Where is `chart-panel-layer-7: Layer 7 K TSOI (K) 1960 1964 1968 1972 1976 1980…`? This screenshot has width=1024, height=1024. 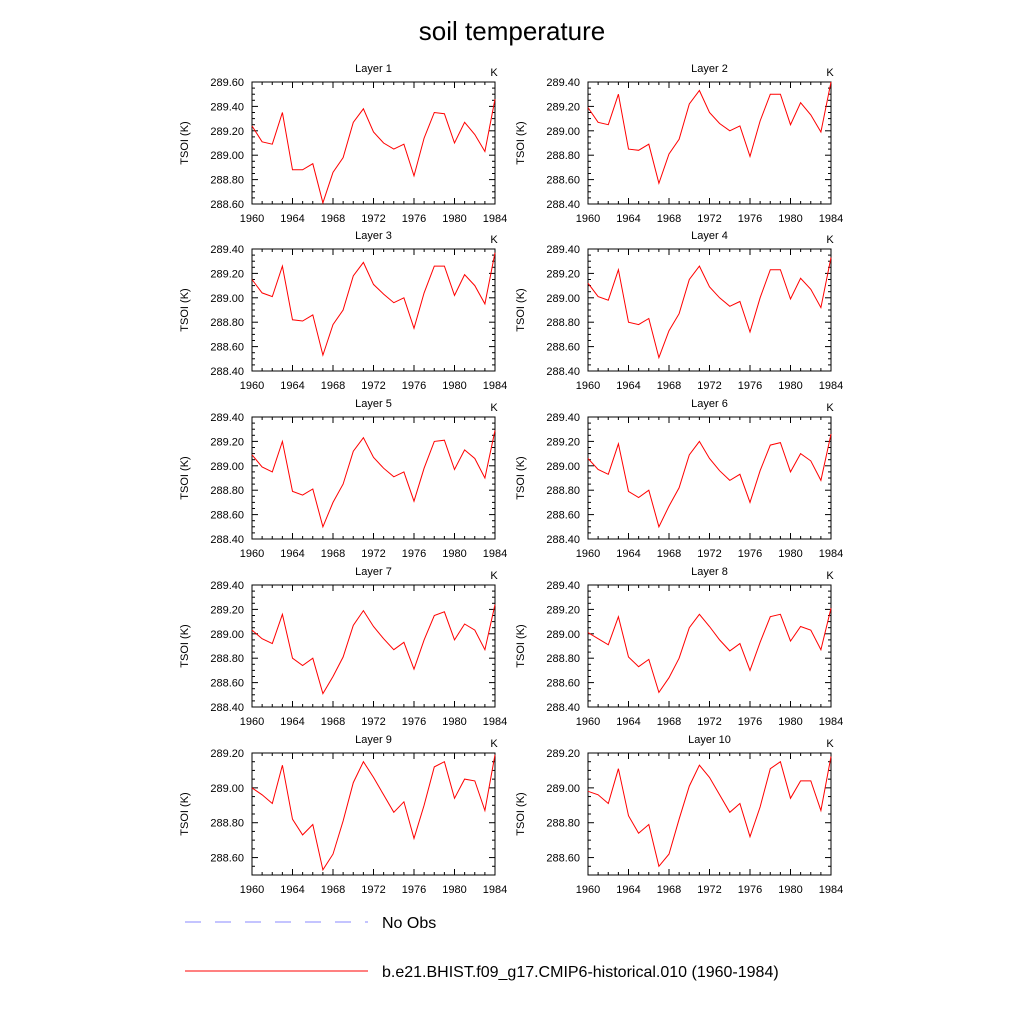
chart-panel-layer-7: Layer 7 K TSOI (K) 1960 1964 1968 1972 1976 1980… is located at coordinates (343, 647).